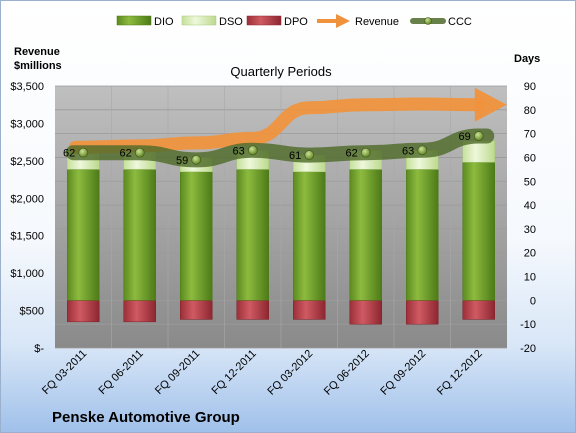 The height and width of the screenshot is (433, 576). What do you see at coordinates (233, 372) in the screenshot?
I see `x-tick-3: FQ 12-2011` at bounding box center [233, 372].